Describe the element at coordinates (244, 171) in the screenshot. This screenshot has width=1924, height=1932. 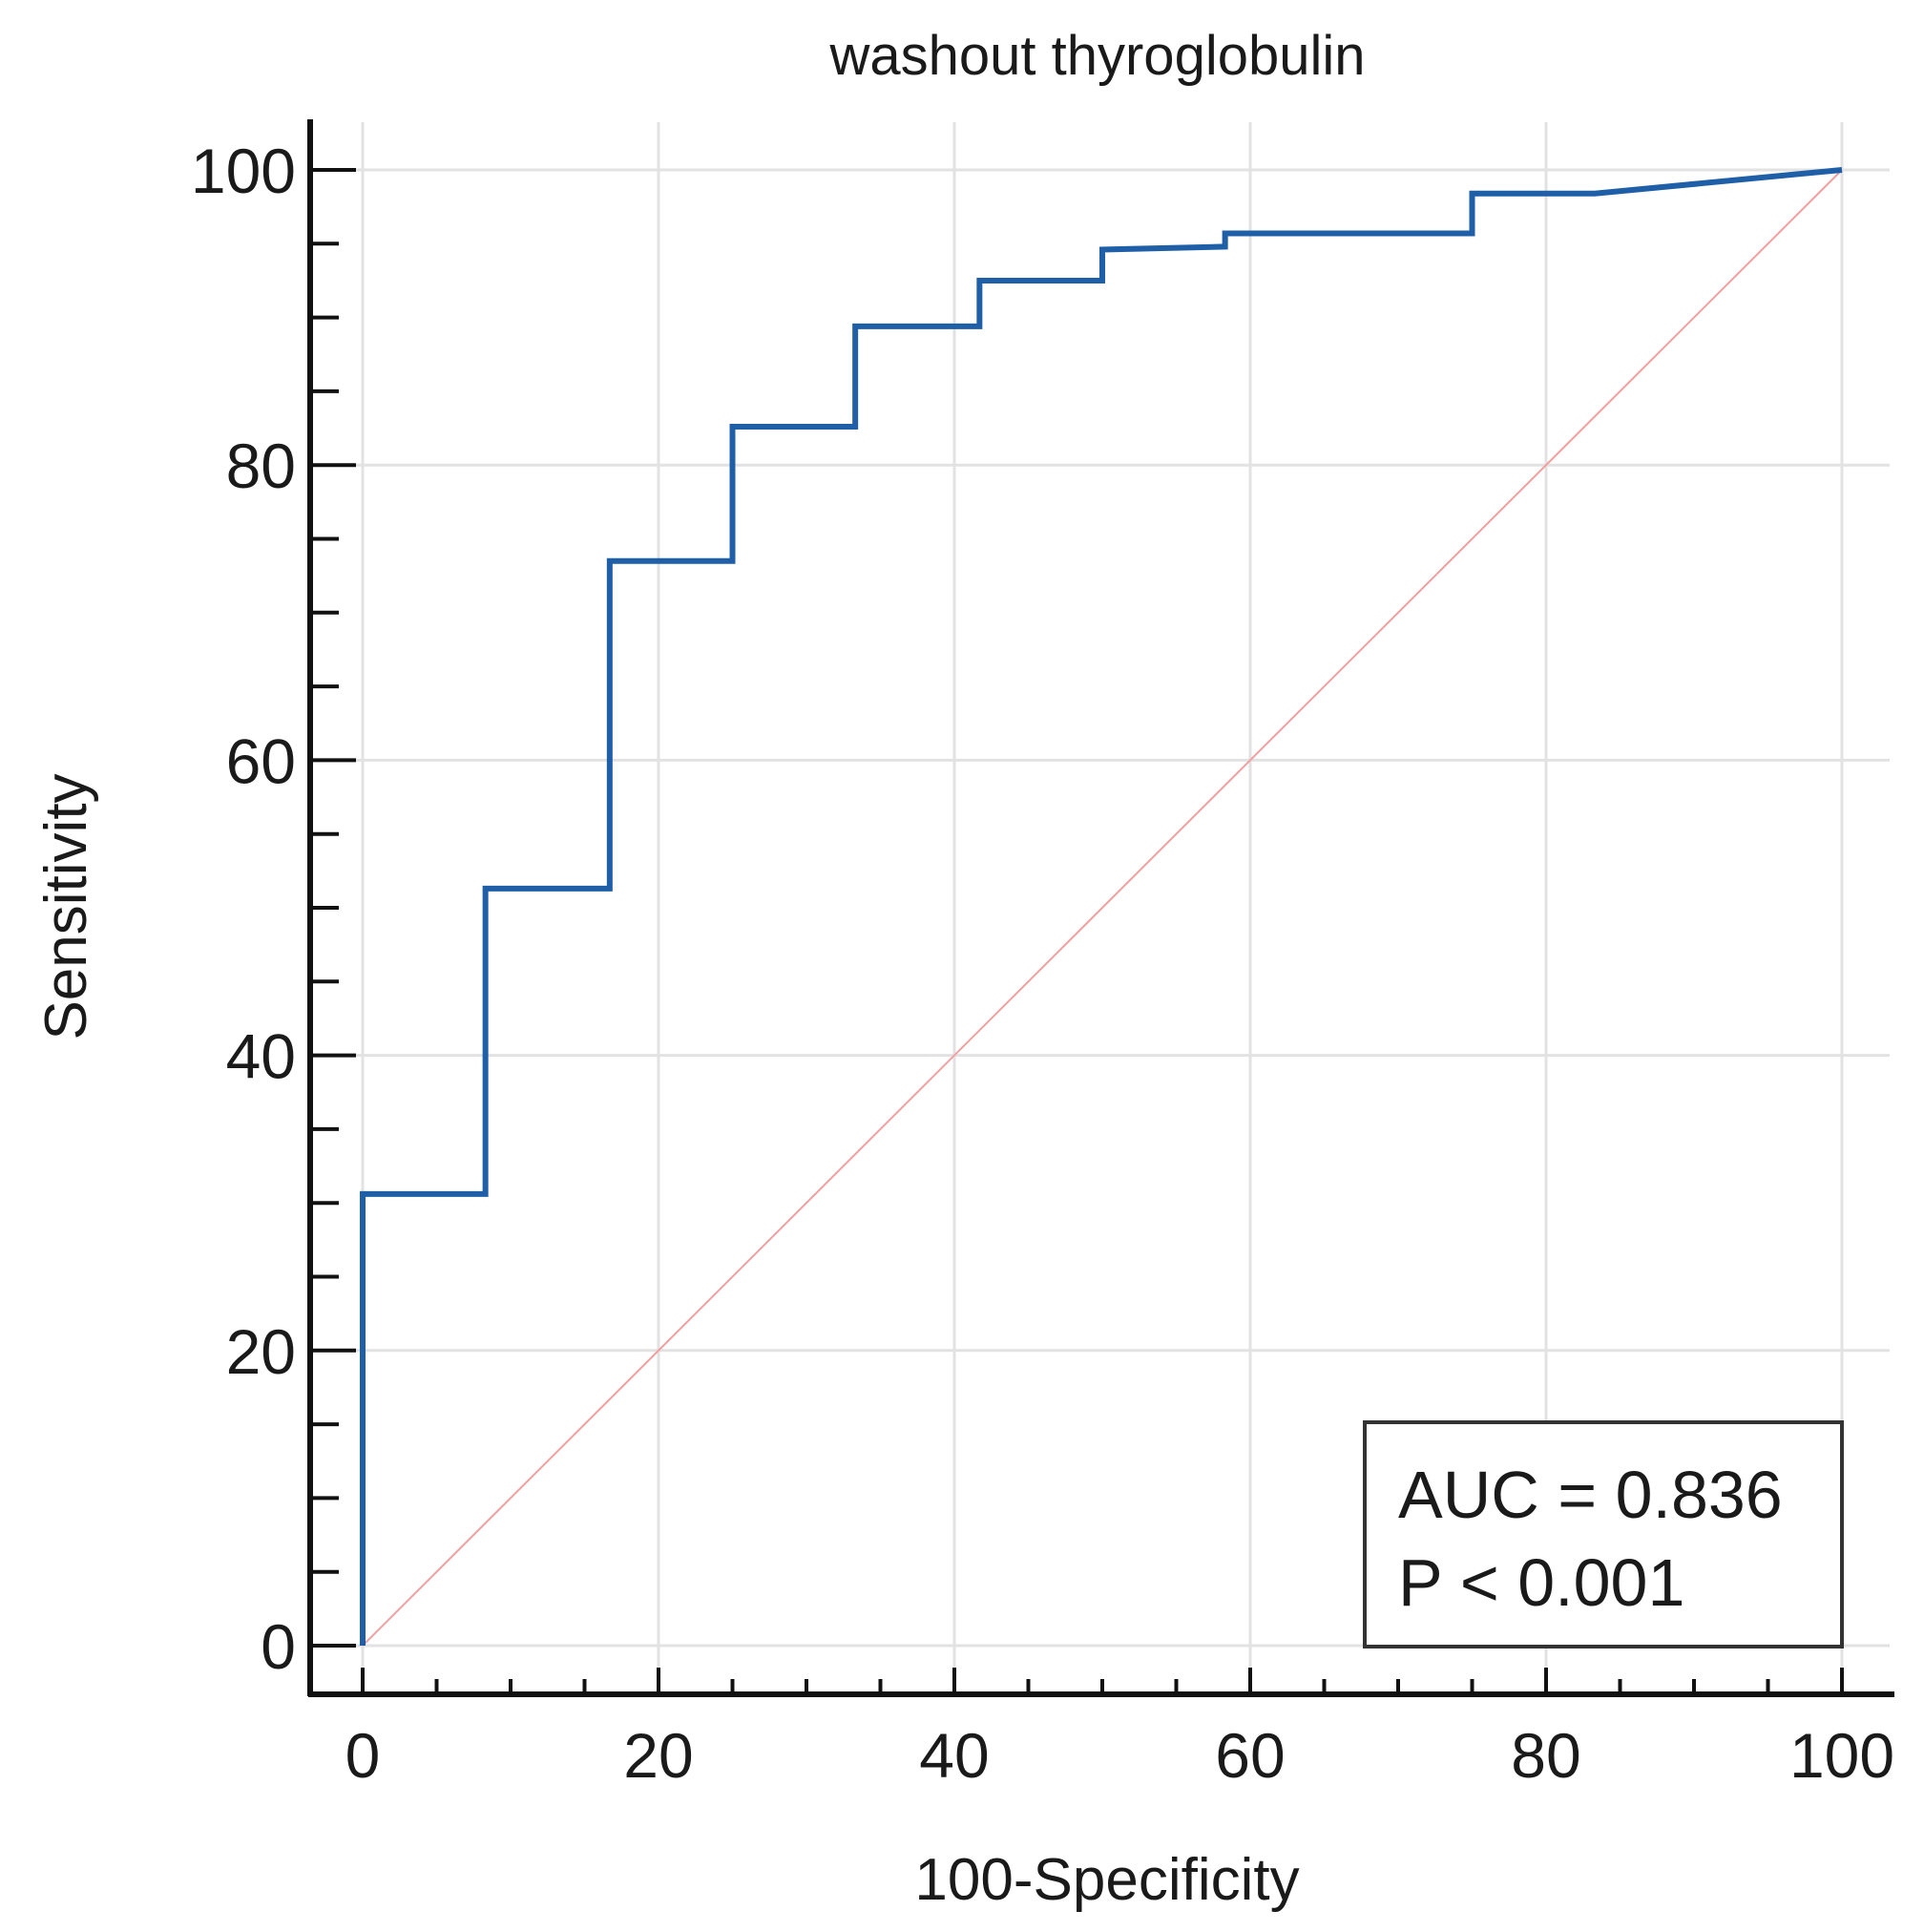
I see `y-tick-label: 100` at that location.